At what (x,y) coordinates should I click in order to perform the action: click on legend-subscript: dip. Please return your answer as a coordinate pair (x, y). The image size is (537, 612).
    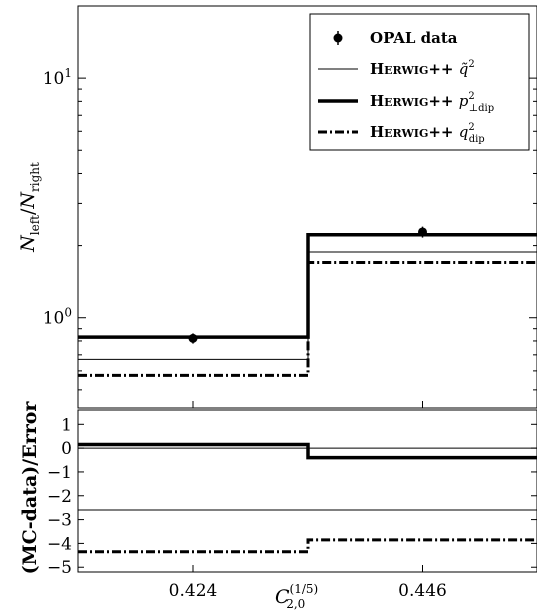
    Looking at the image, I should click on (477, 139).